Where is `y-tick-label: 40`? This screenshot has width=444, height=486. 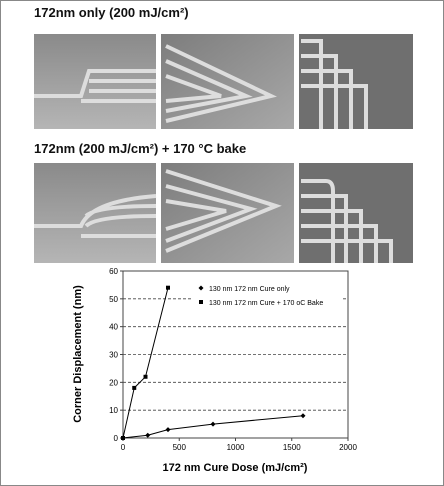
y-tick-label: 40 is located at coordinates (113, 327).